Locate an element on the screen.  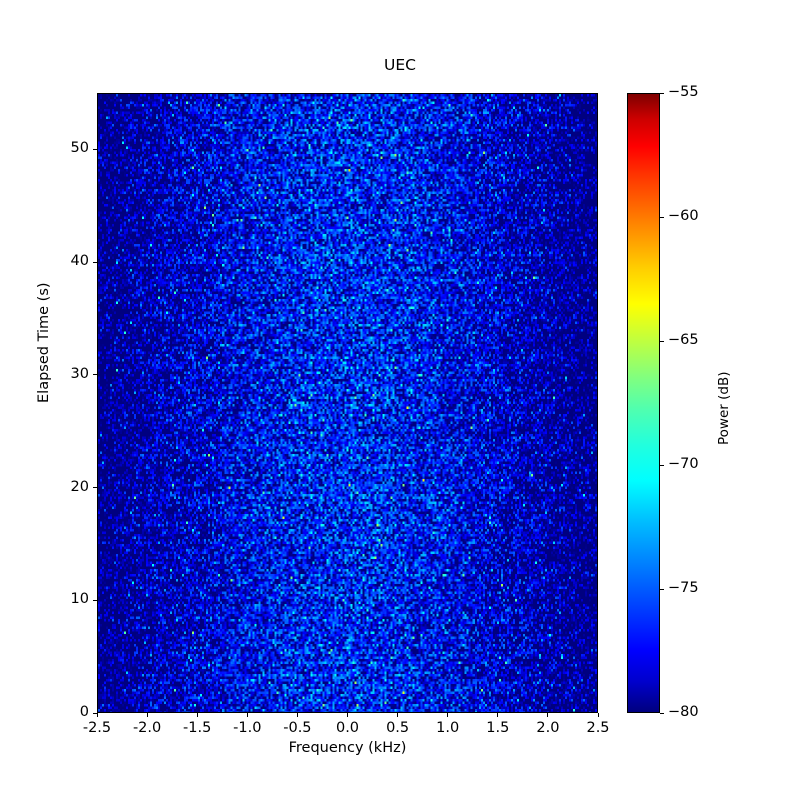
x-tick-label: -0.5 is located at coordinates (297, 728).